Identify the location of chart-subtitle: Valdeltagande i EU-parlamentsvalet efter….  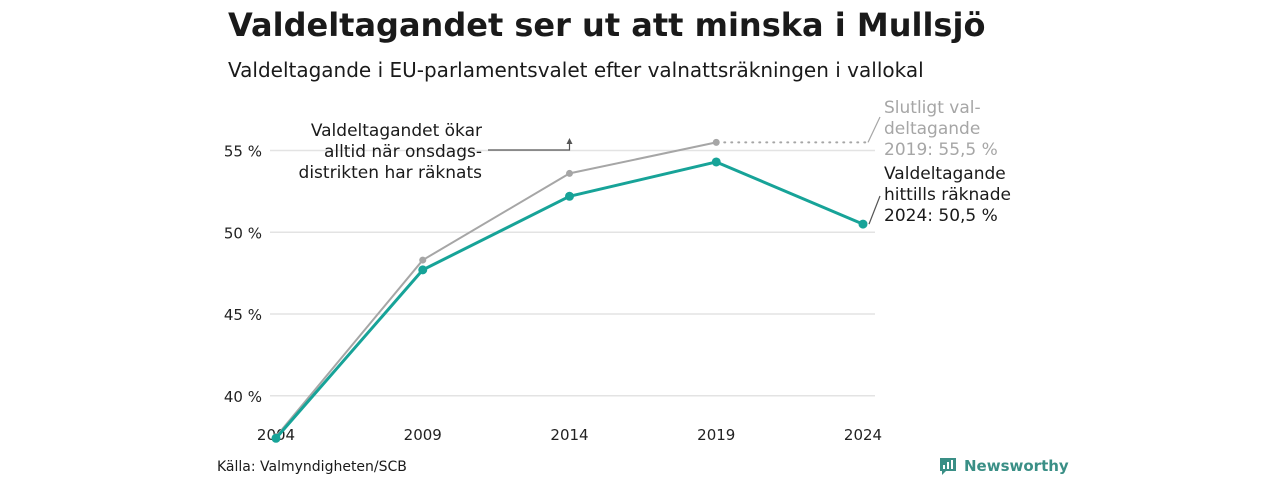
(576, 70).